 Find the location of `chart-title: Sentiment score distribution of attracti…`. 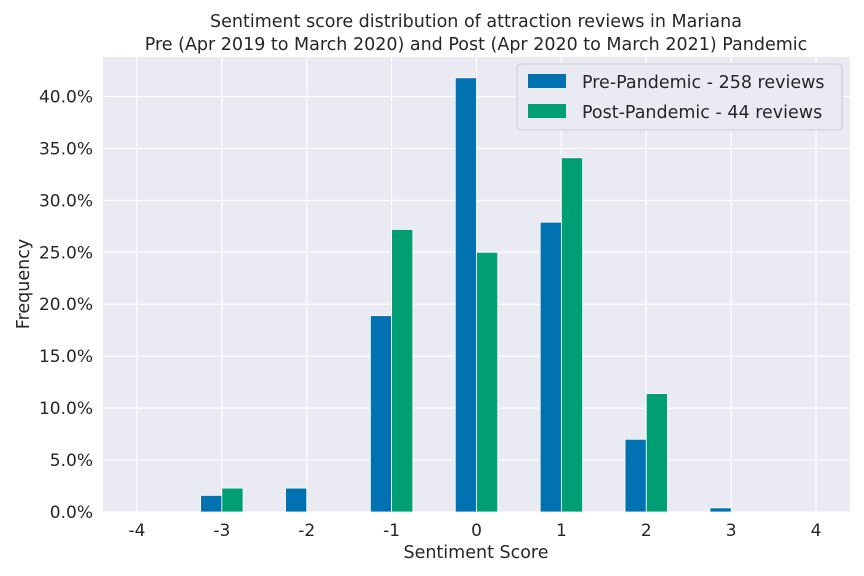

chart-title: Sentiment score distribution of attracti… is located at coordinates (476, 22).